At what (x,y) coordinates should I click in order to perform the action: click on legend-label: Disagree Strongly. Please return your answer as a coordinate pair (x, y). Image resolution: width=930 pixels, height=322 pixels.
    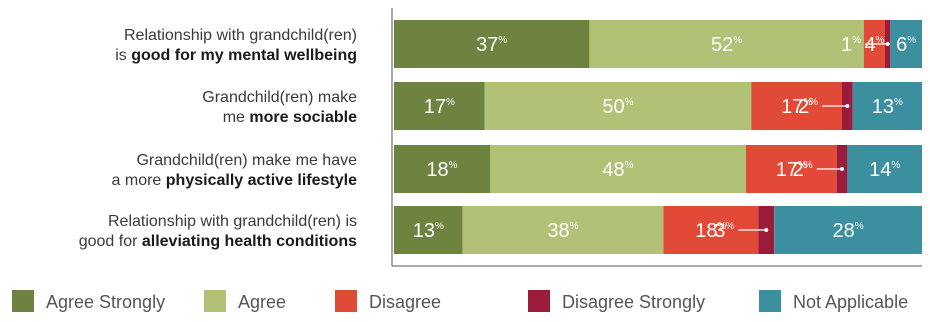
    Looking at the image, I should click on (633, 302).